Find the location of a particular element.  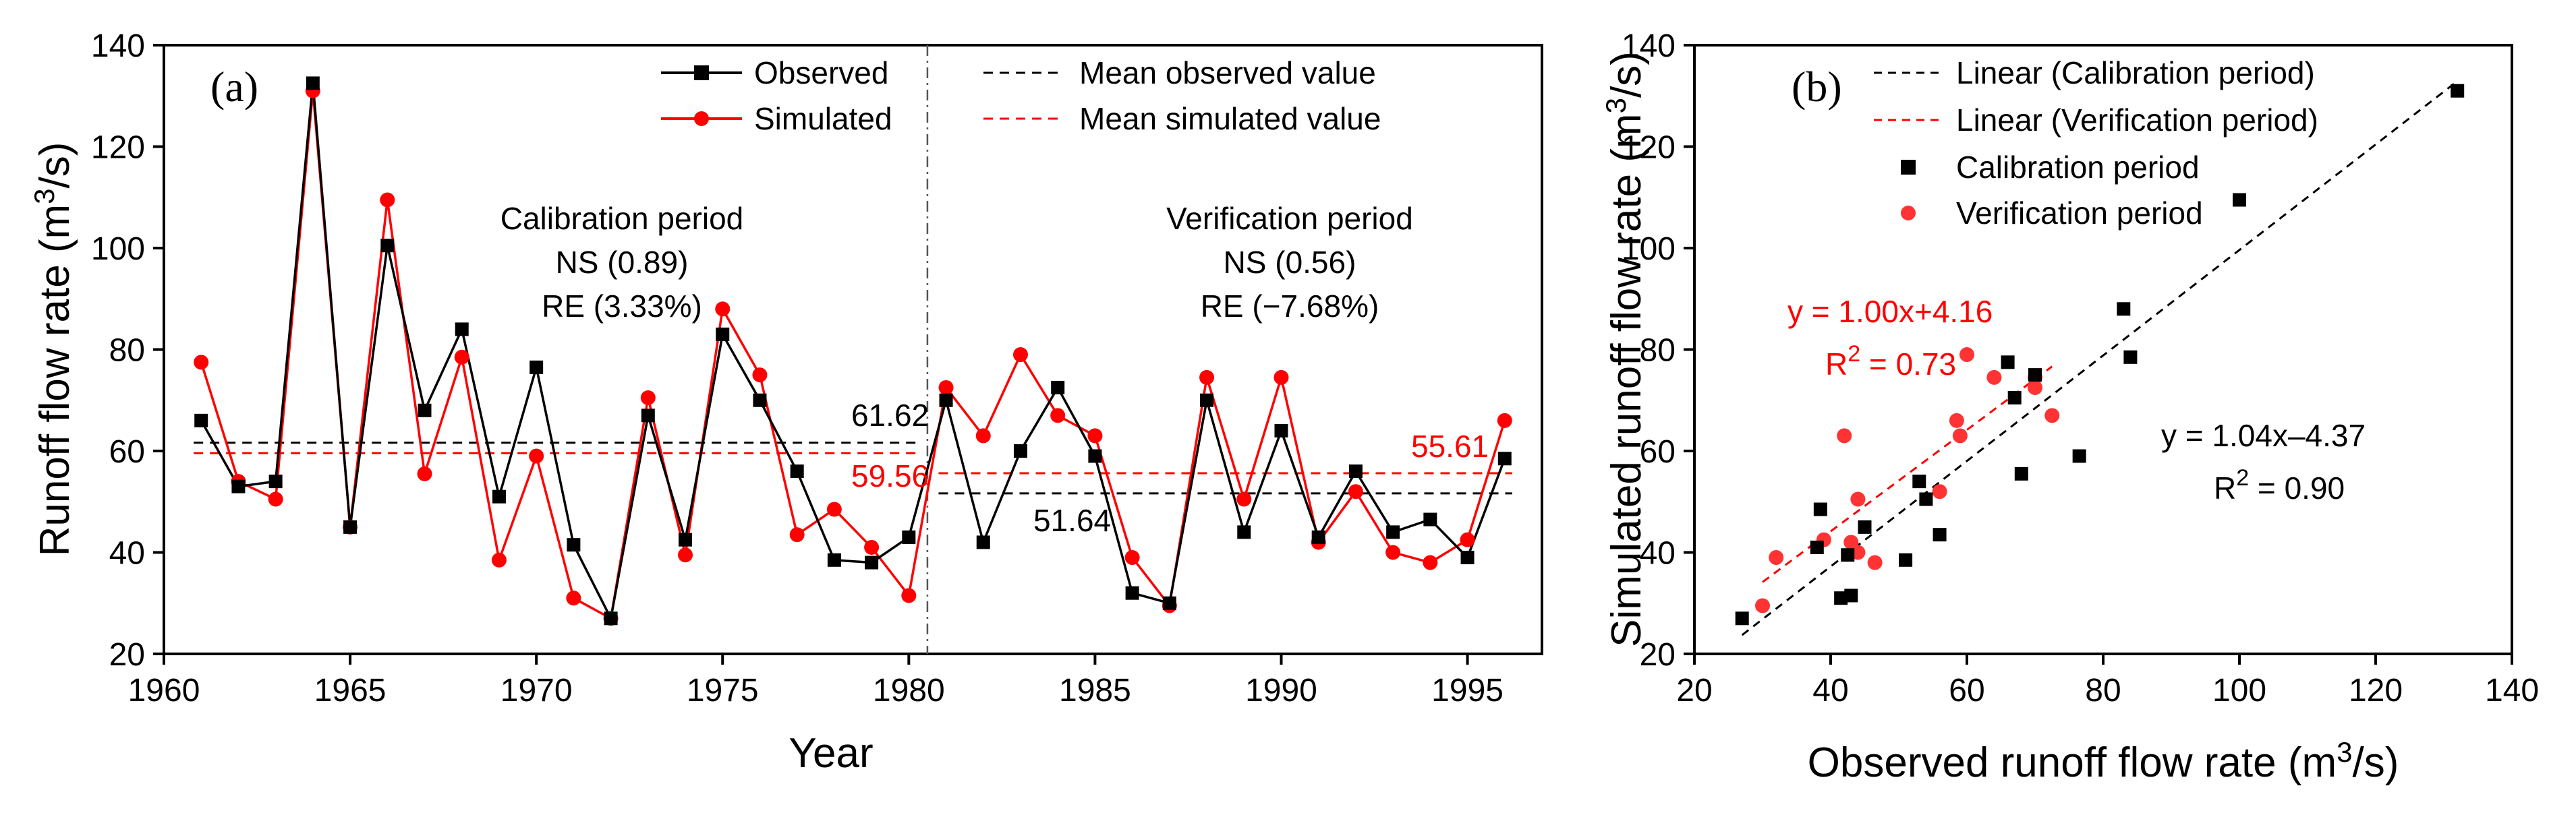

panel-b-x-tick-label: 60 is located at coordinates (1966, 691).